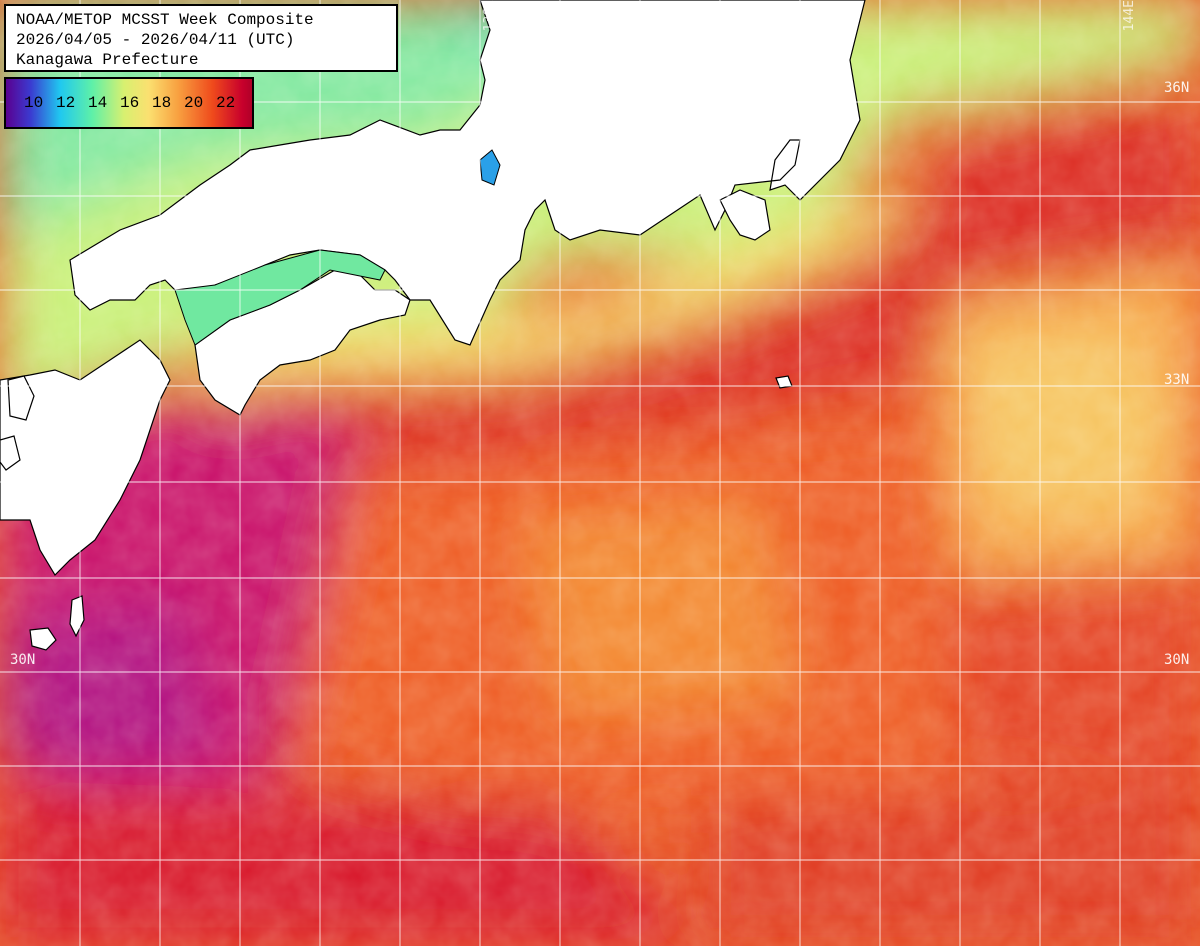  What do you see at coordinates (1177, 88) in the screenshot?
I see `lat-label-36n: 36N` at bounding box center [1177, 88].